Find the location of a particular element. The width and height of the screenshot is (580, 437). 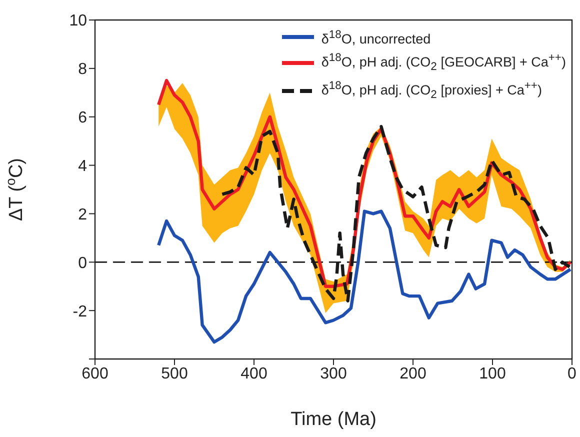

legend-label: δ$^{18}$O, uncorrected is located at coordinates (376, 38).